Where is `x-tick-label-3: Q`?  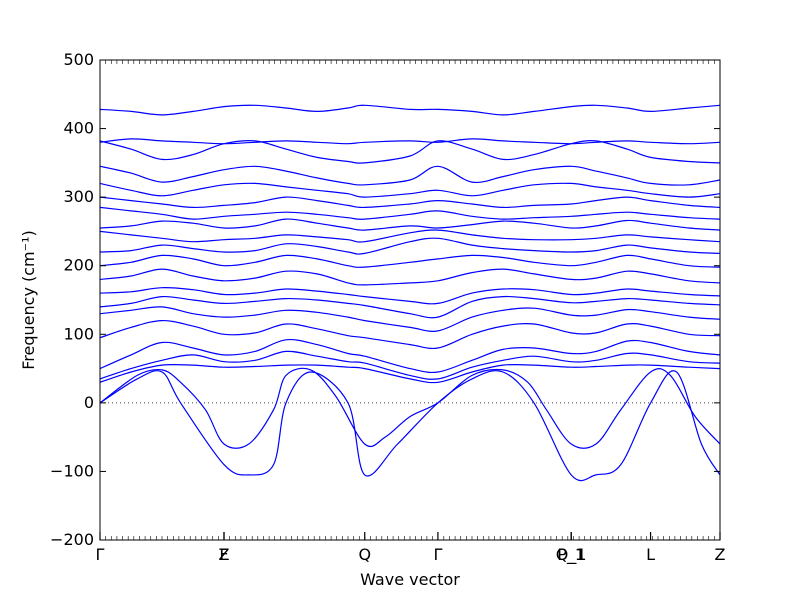
x-tick-label-3: Q is located at coordinates (364, 554).